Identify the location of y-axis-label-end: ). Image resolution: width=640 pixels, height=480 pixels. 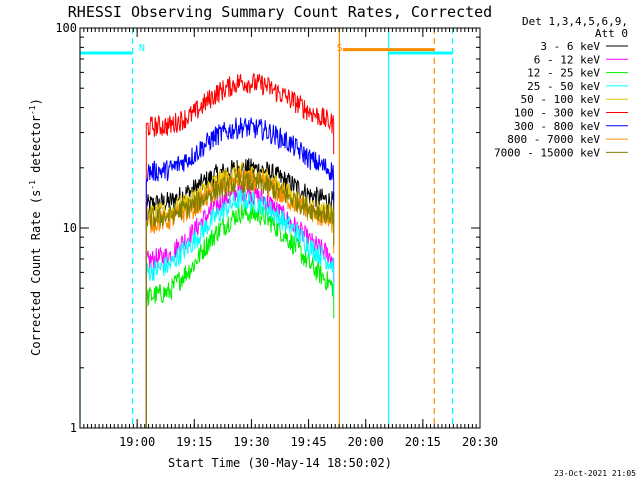
(36, 101).